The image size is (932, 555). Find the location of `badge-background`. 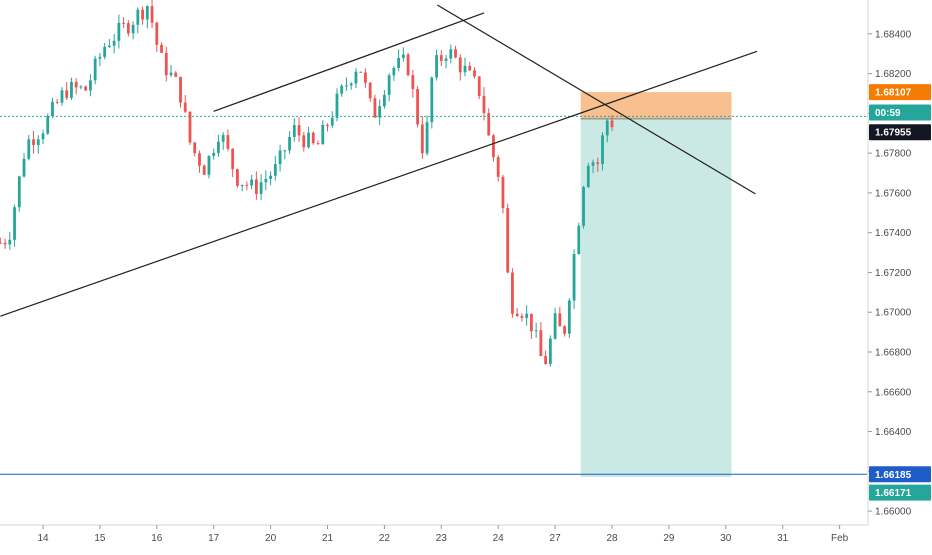

badge-background is located at coordinates (900, 112).